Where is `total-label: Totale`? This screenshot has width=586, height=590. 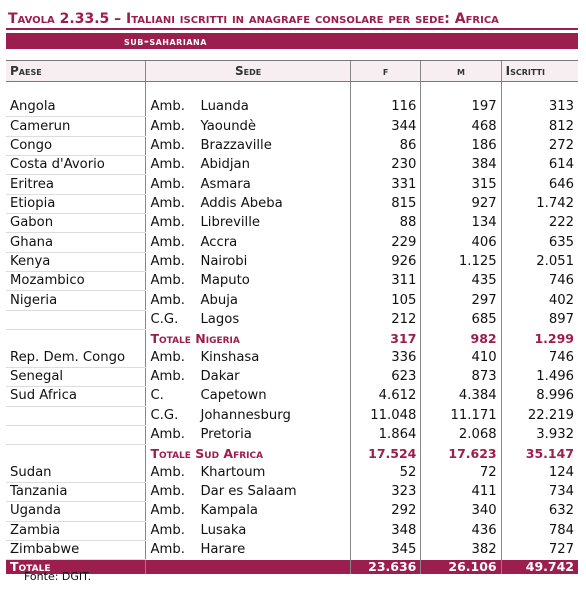 total-label: Totale is located at coordinates (76, 567).